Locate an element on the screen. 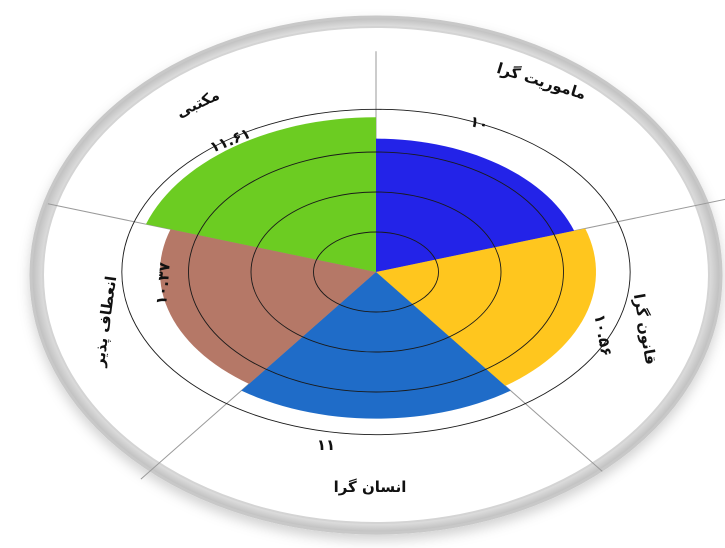  value-label-3: ۱۰.۳۷ is located at coordinates (163, 284).